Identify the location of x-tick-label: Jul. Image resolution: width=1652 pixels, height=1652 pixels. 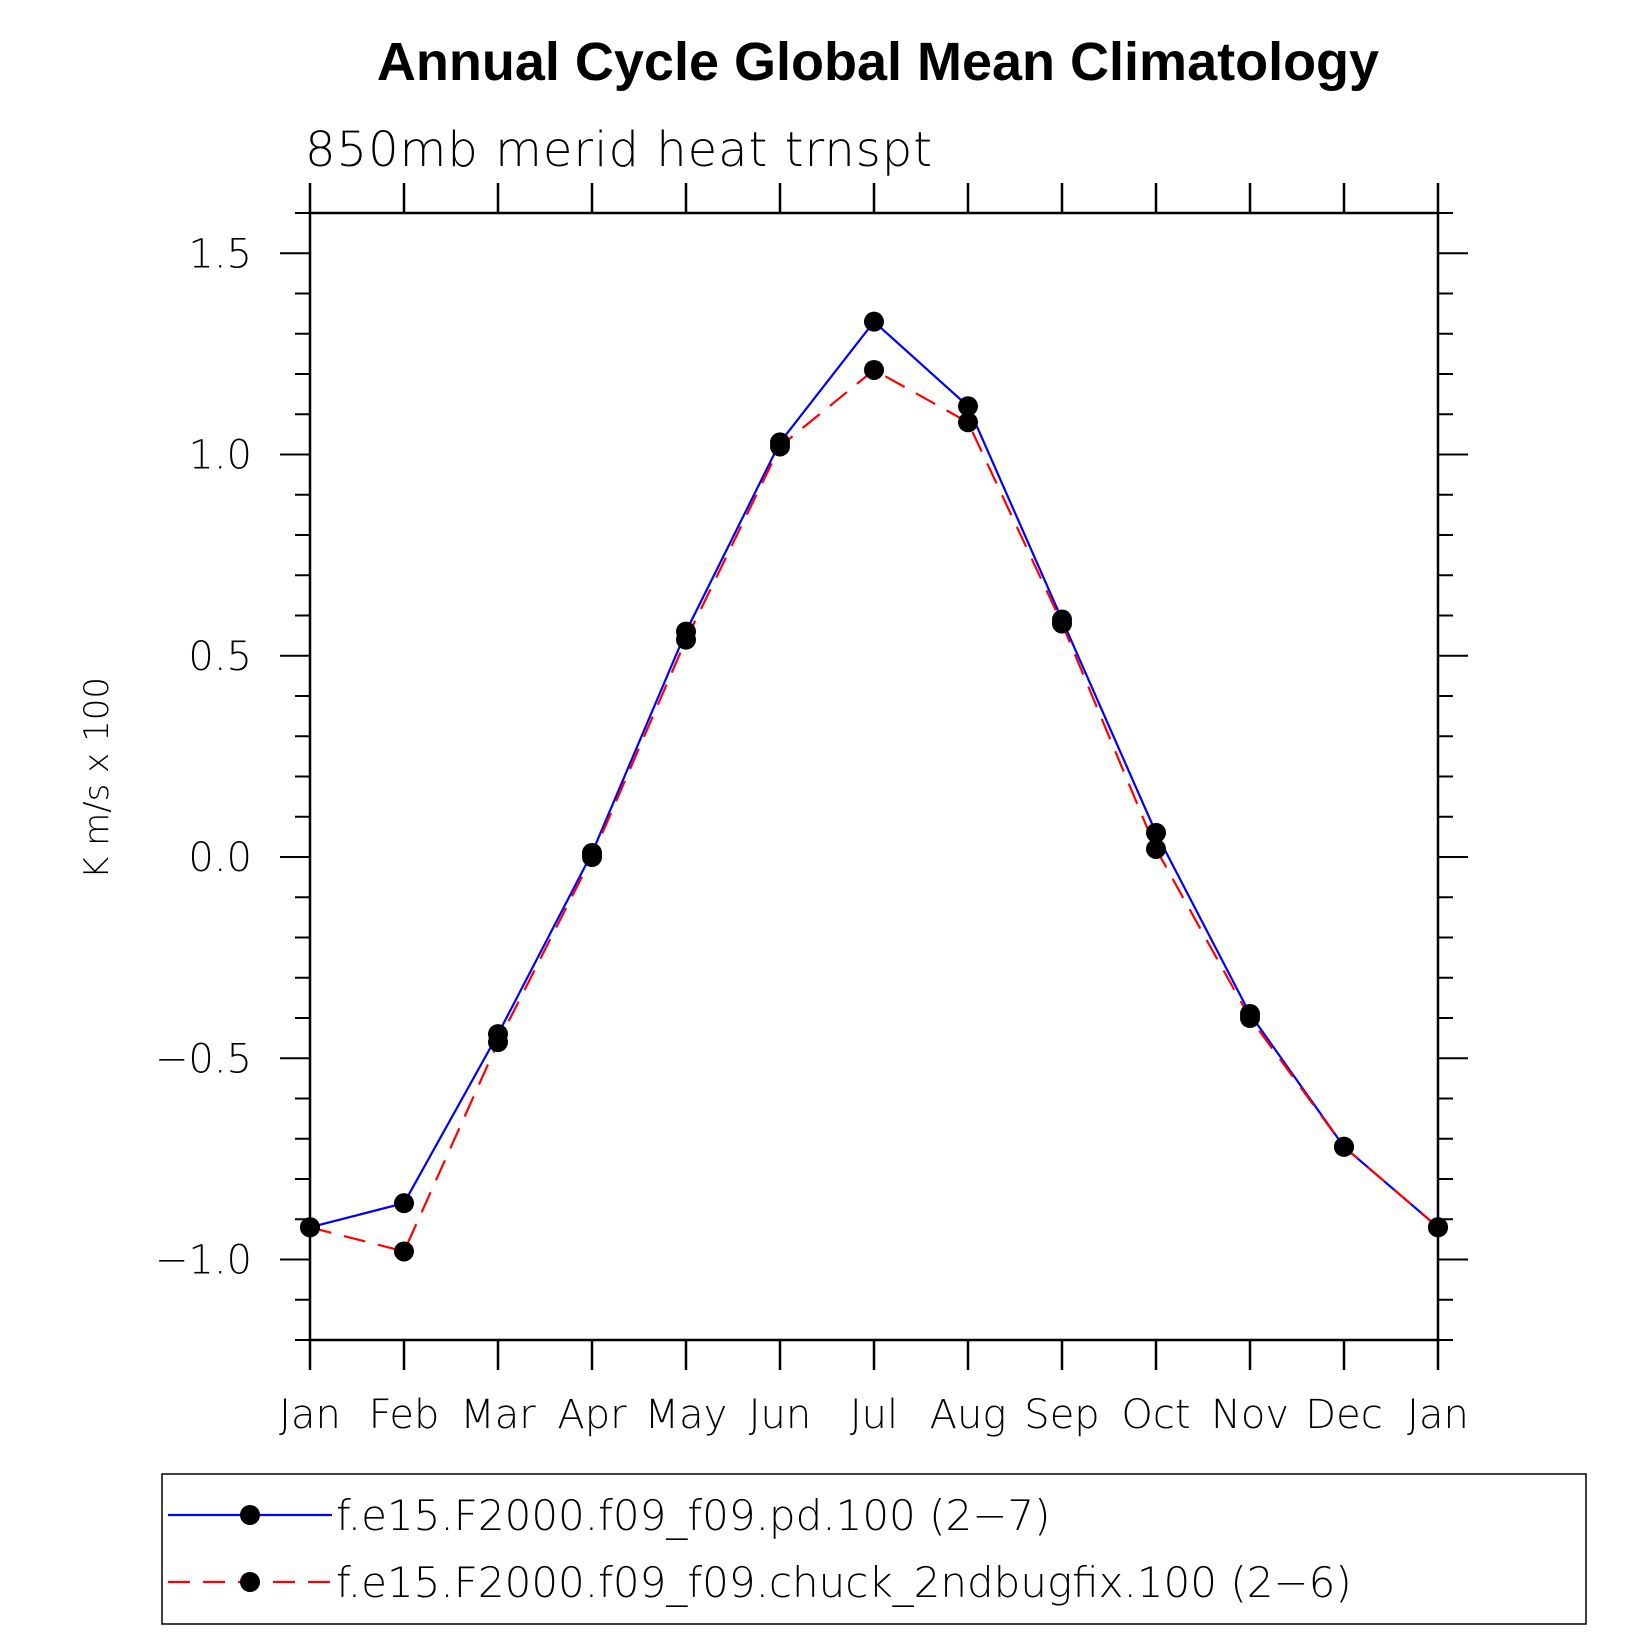
(874, 1415).